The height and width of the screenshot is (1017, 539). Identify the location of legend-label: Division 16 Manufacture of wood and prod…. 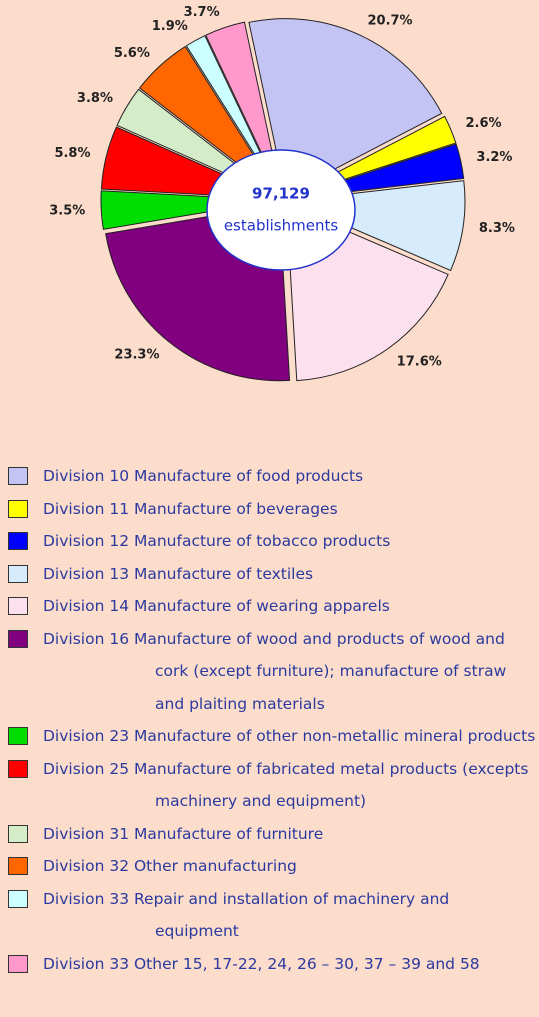
(275, 671).